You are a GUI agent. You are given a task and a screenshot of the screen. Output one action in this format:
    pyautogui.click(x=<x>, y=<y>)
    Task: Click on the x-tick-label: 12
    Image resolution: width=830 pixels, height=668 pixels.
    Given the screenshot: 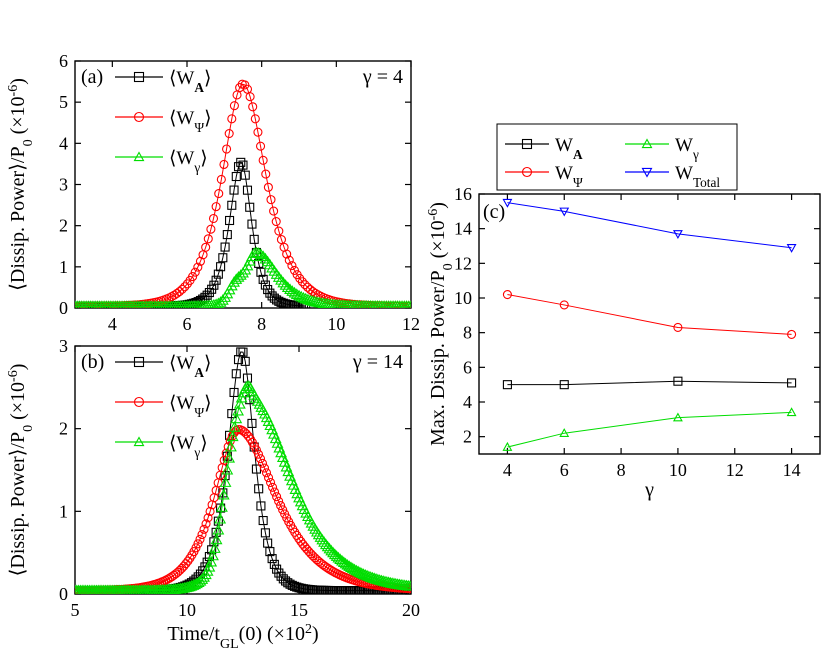 What is the action you would take?
    pyautogui.click(x=735, y=470)
    